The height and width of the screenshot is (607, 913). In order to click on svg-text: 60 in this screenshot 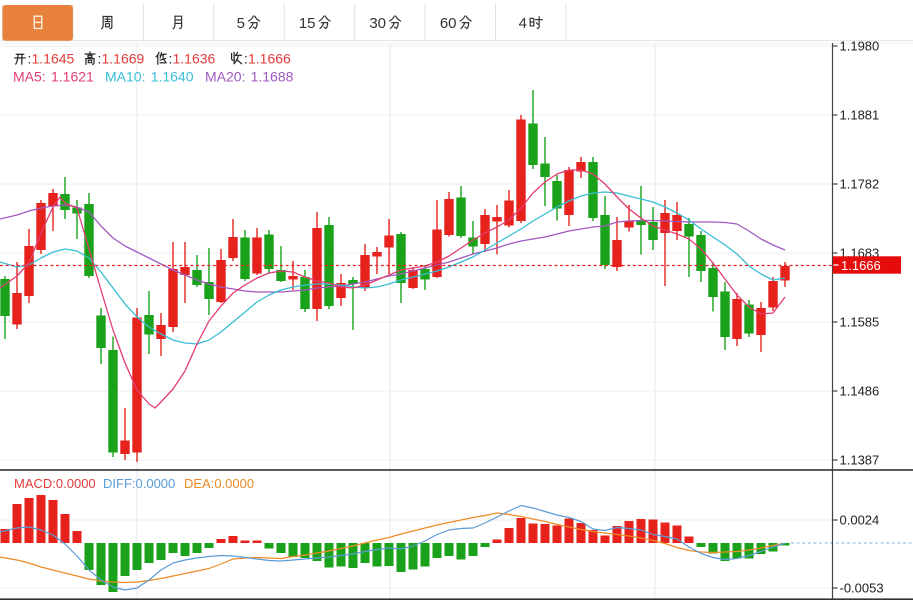, I will do `click(448, 23)`.